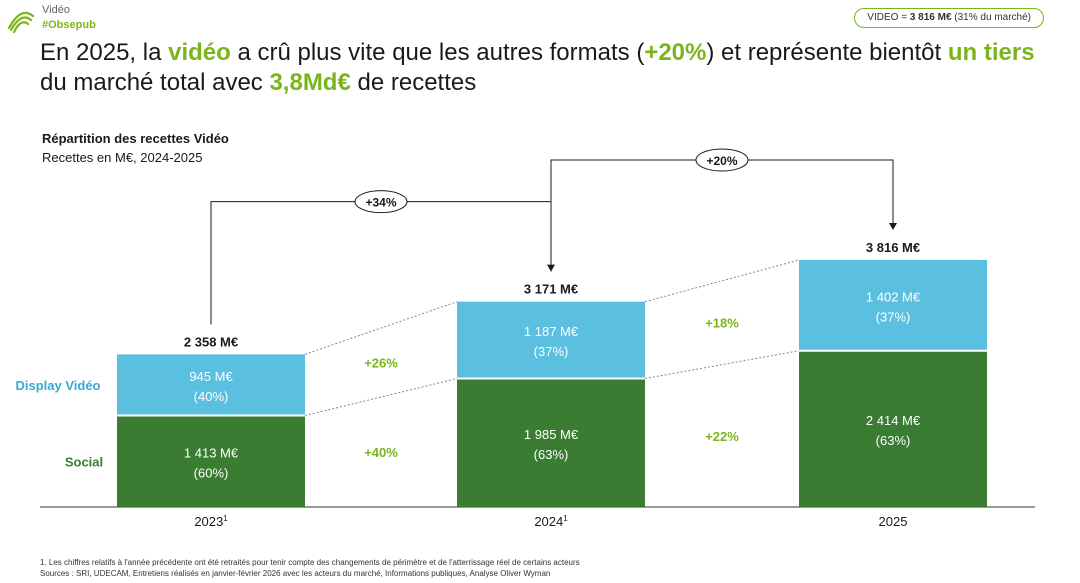 This screenshot has width=1080, height=583. Describe the element at coordinates (57, 385) in the screenshot. I see `series-label-display: Display Vidéo` at that location.